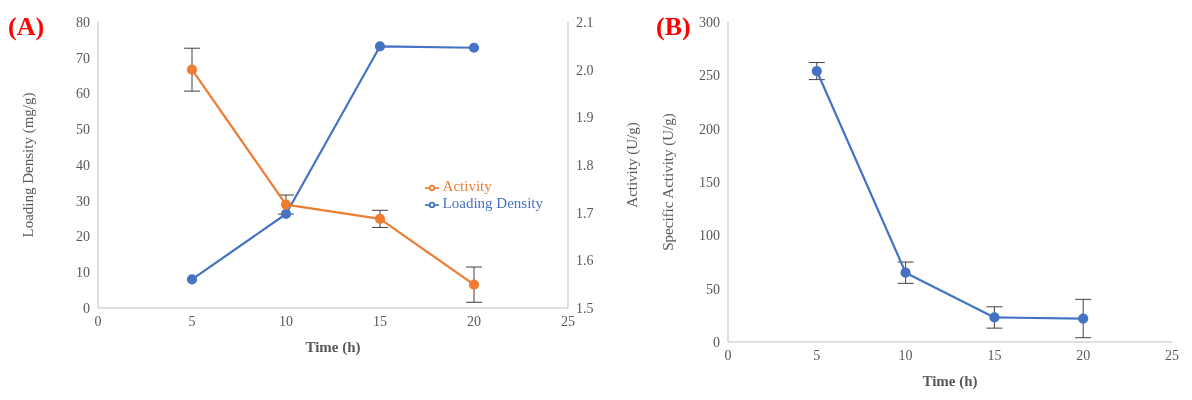 The width and height of the screenshot is (1192, 400). Describe the element at coordinates (83, 22) in the screenshot. I see `y-tick-label: 80` at that location.